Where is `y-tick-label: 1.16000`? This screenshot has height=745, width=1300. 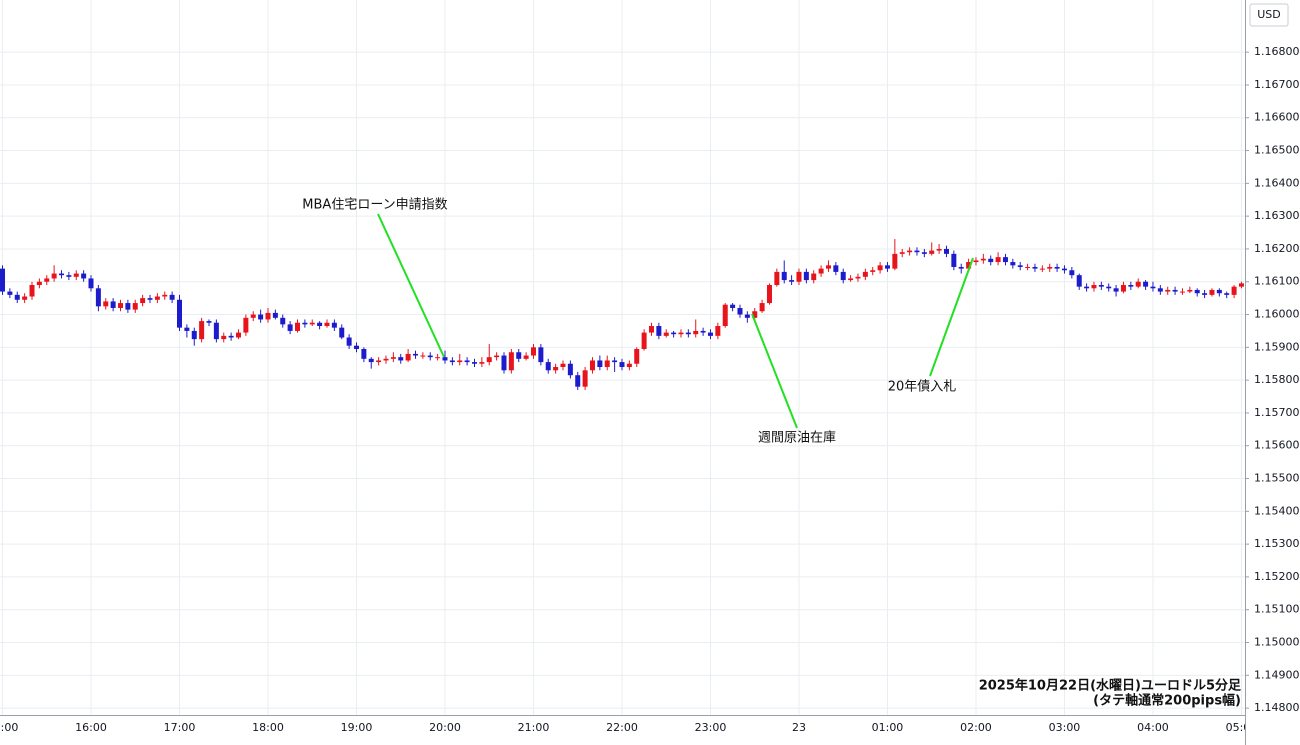
y-tick-label: 1.16000 is located at coordinates (1277, 314).